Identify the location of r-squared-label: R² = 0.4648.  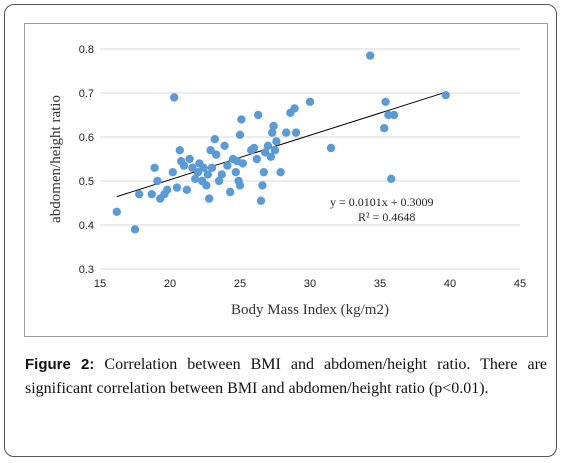
(386, 217).